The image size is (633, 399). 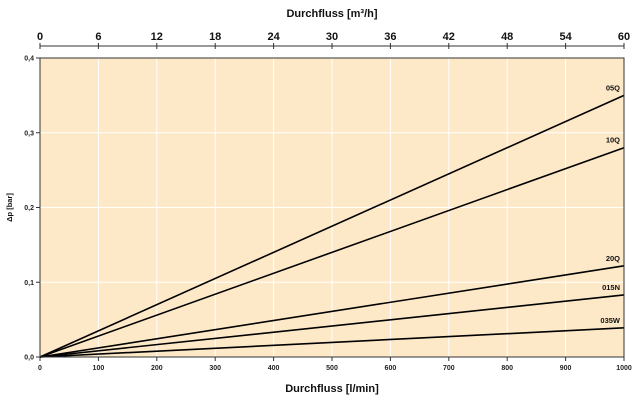 I want to click on y-tick-label: 0,0, so click(x=29, y=358).